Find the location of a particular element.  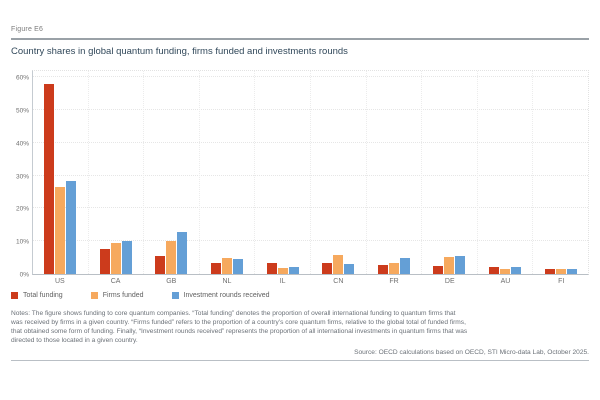

bar-group-fi is located at coordinates (560, 172).